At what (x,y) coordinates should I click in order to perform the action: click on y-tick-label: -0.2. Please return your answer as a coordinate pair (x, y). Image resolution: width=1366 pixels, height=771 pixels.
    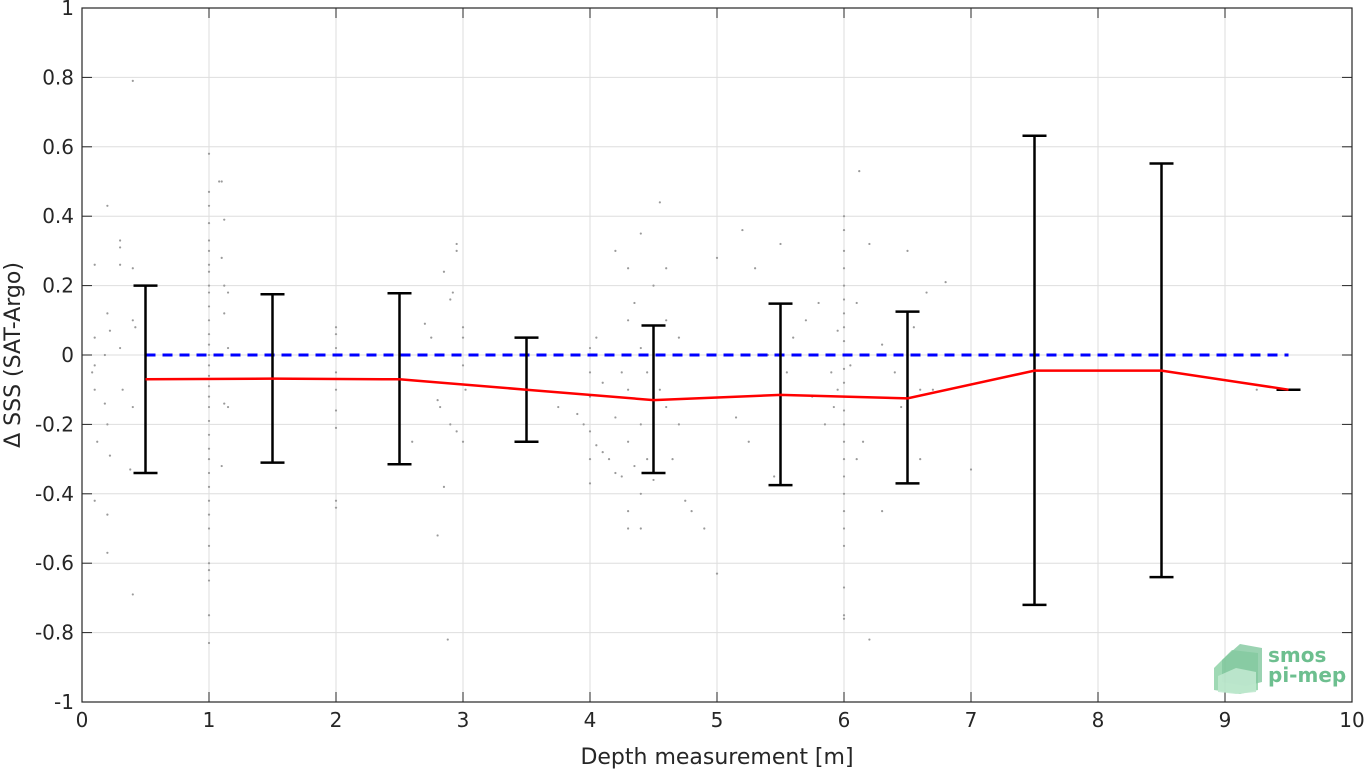
    Looking at the image, I should click on (54, 424).